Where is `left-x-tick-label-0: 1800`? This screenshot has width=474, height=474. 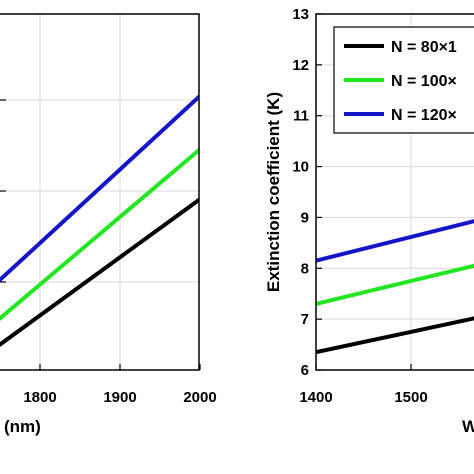
left-x-tick-label-0: 1800 is located at coordinates (39, 397).